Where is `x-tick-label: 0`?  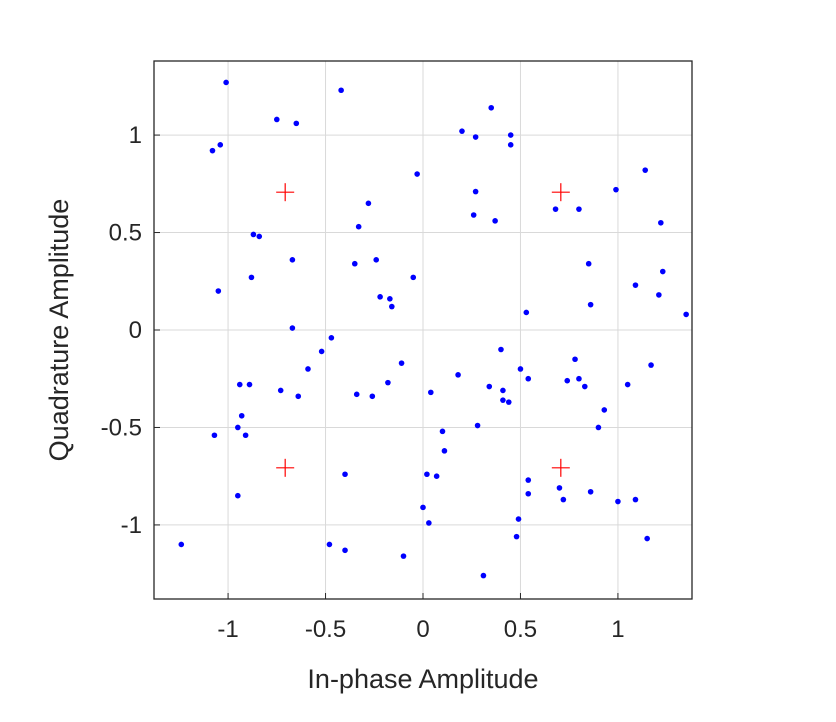 x-tick-label: 0 is located at coordinates (422, 629).